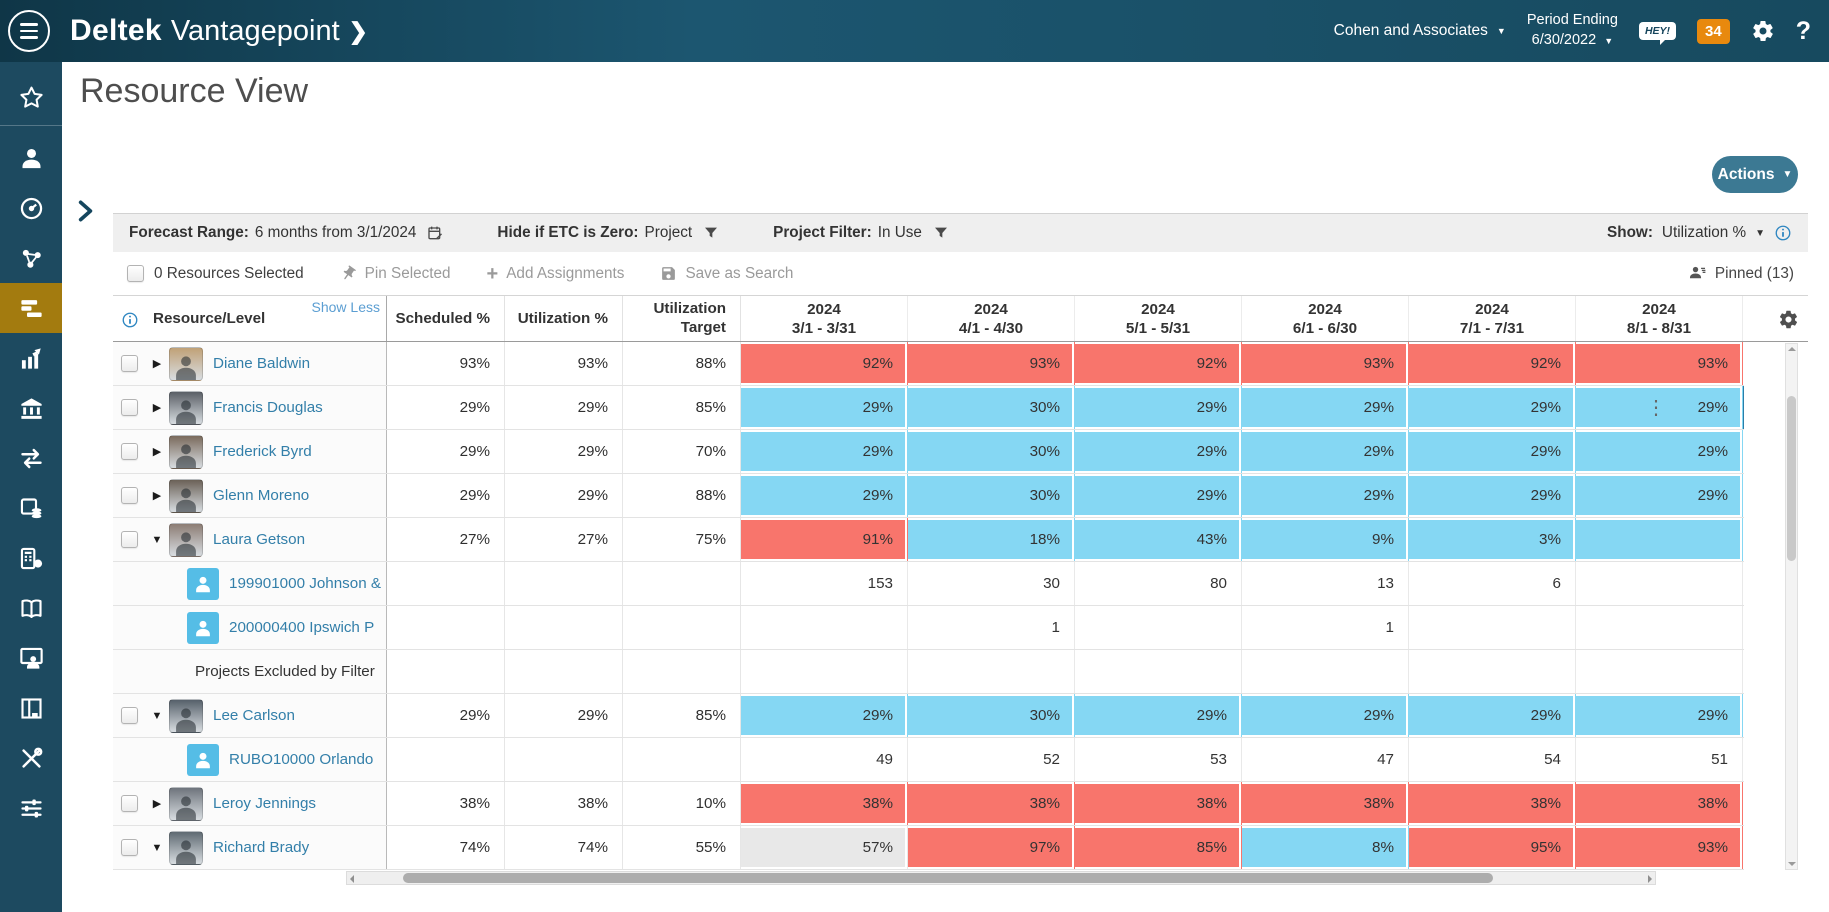  What do you see at coordinates (285, 671) in the screenshot?
I see `excluded-projects-label: Projects Excluded by Filter` at bounding box center [285, 671].